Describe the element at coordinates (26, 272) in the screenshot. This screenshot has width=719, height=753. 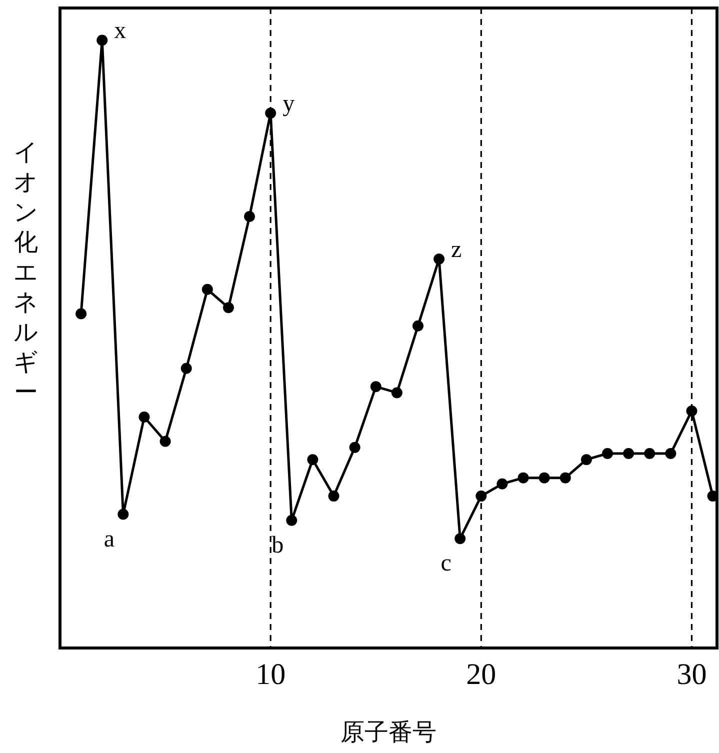
I see `text: イオン化エネルギー` at that location.